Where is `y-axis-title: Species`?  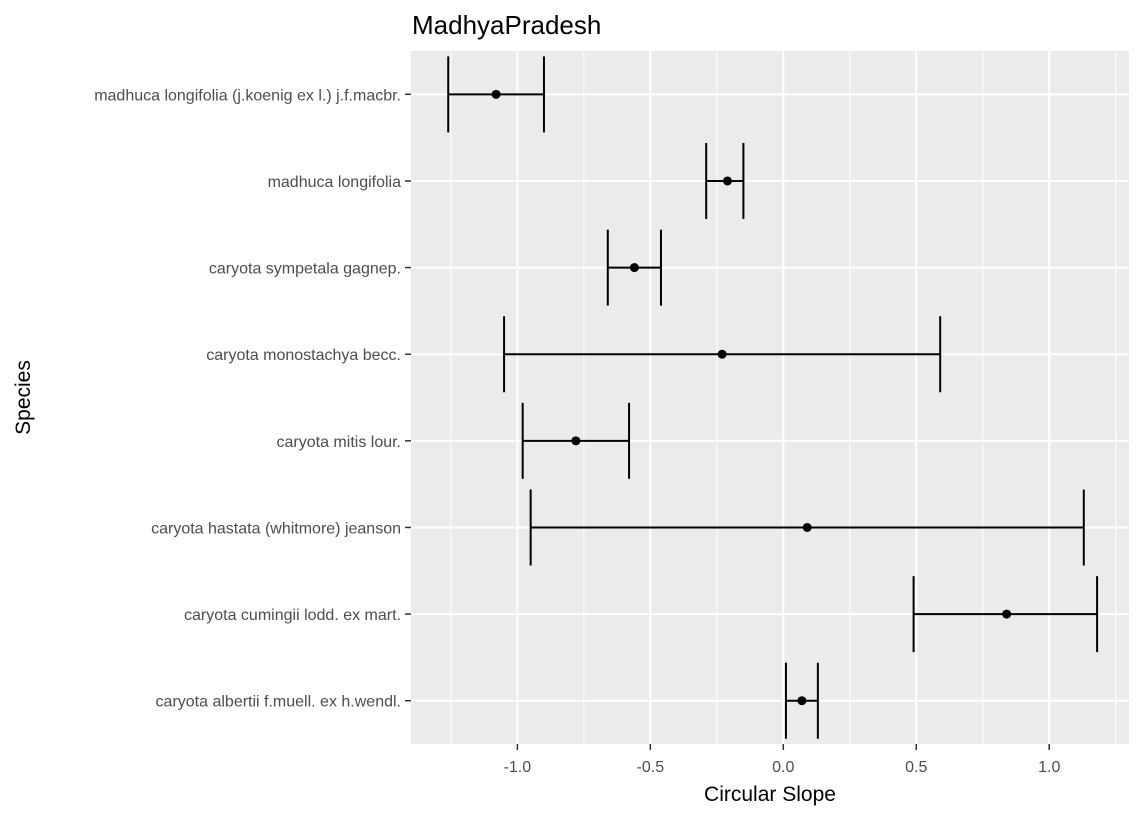
y-axis-title: Species is located at coordinates (23, 397).